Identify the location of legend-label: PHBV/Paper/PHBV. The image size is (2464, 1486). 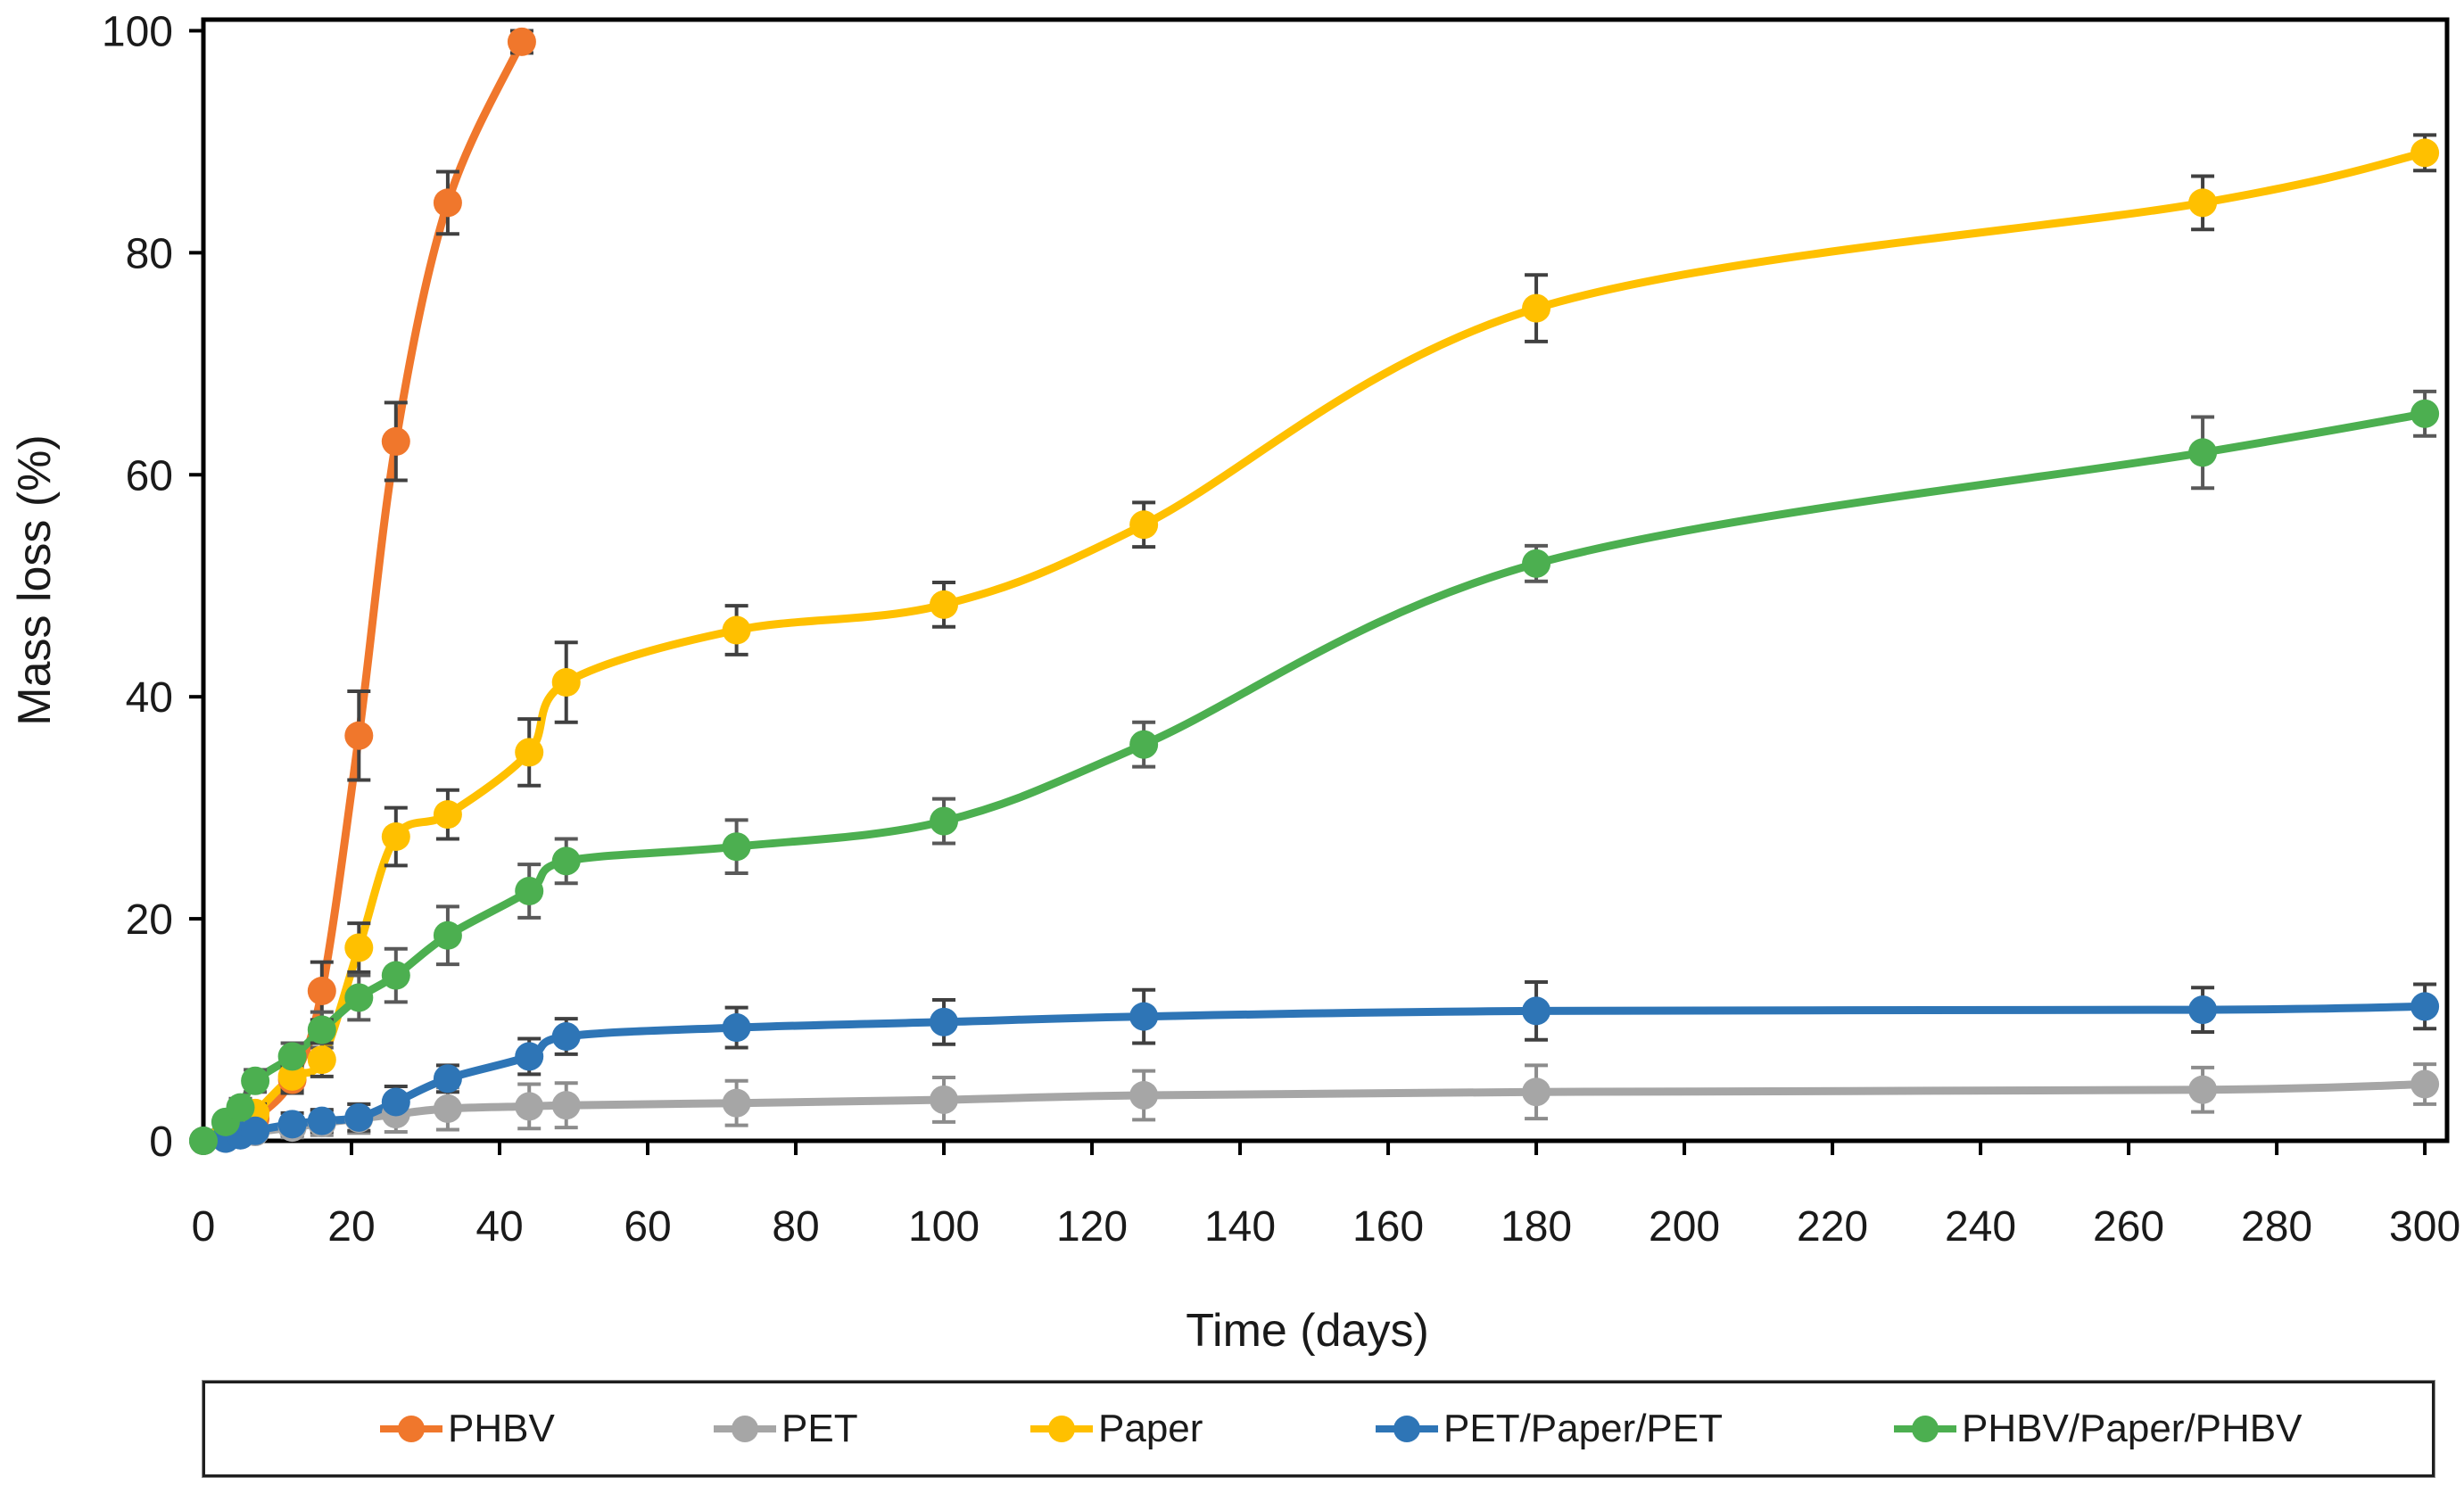
(2133, 1428).